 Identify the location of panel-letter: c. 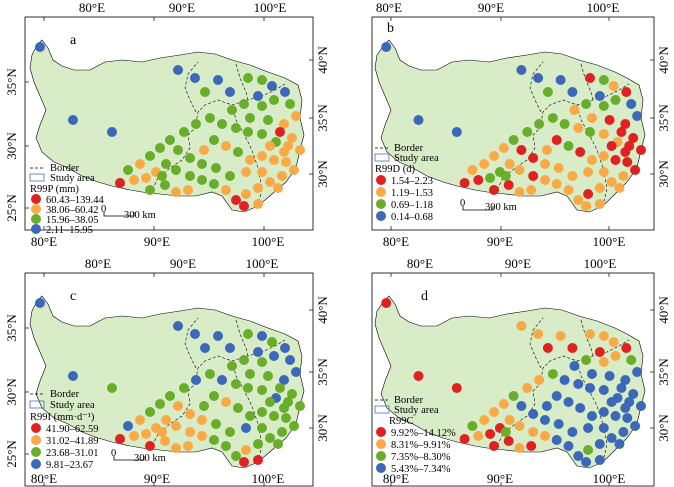
(73, 296).